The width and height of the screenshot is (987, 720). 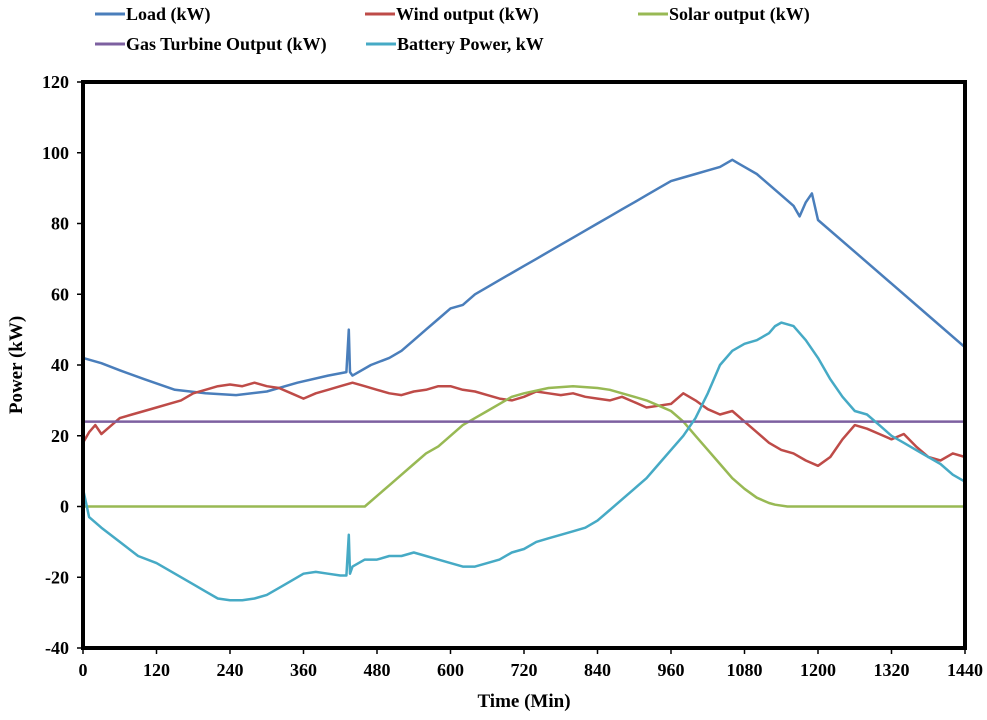 What do you see at coordinates (230, 670) in the screenshot?
I see `x-tick-label: 240` at bounding box center [230, 670].